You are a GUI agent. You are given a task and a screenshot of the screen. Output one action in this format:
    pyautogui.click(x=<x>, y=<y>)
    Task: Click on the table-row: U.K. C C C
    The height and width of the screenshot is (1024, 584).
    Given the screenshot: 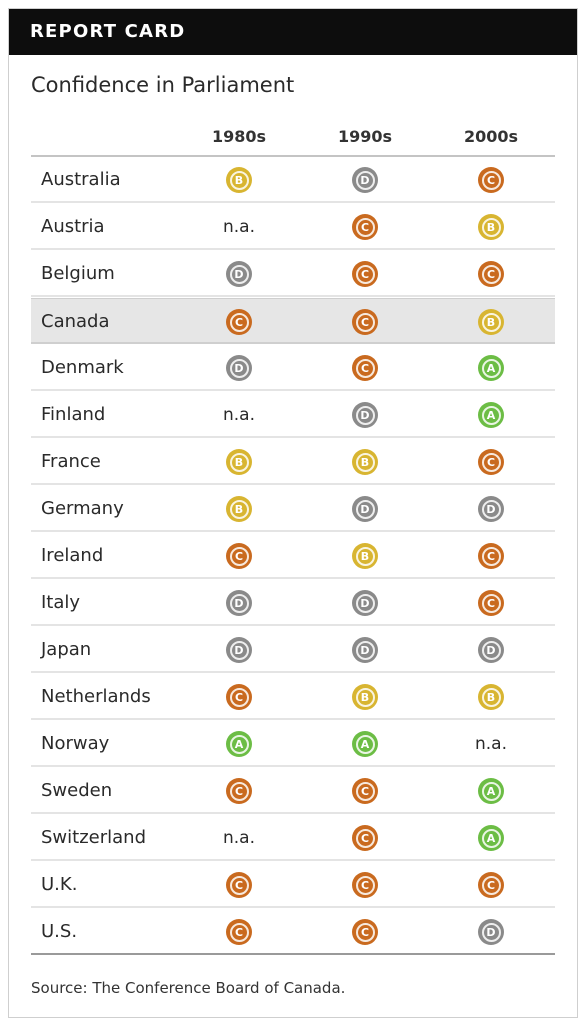 What is the action you would take?
    pyautogui.click(x=293, y=885)
    